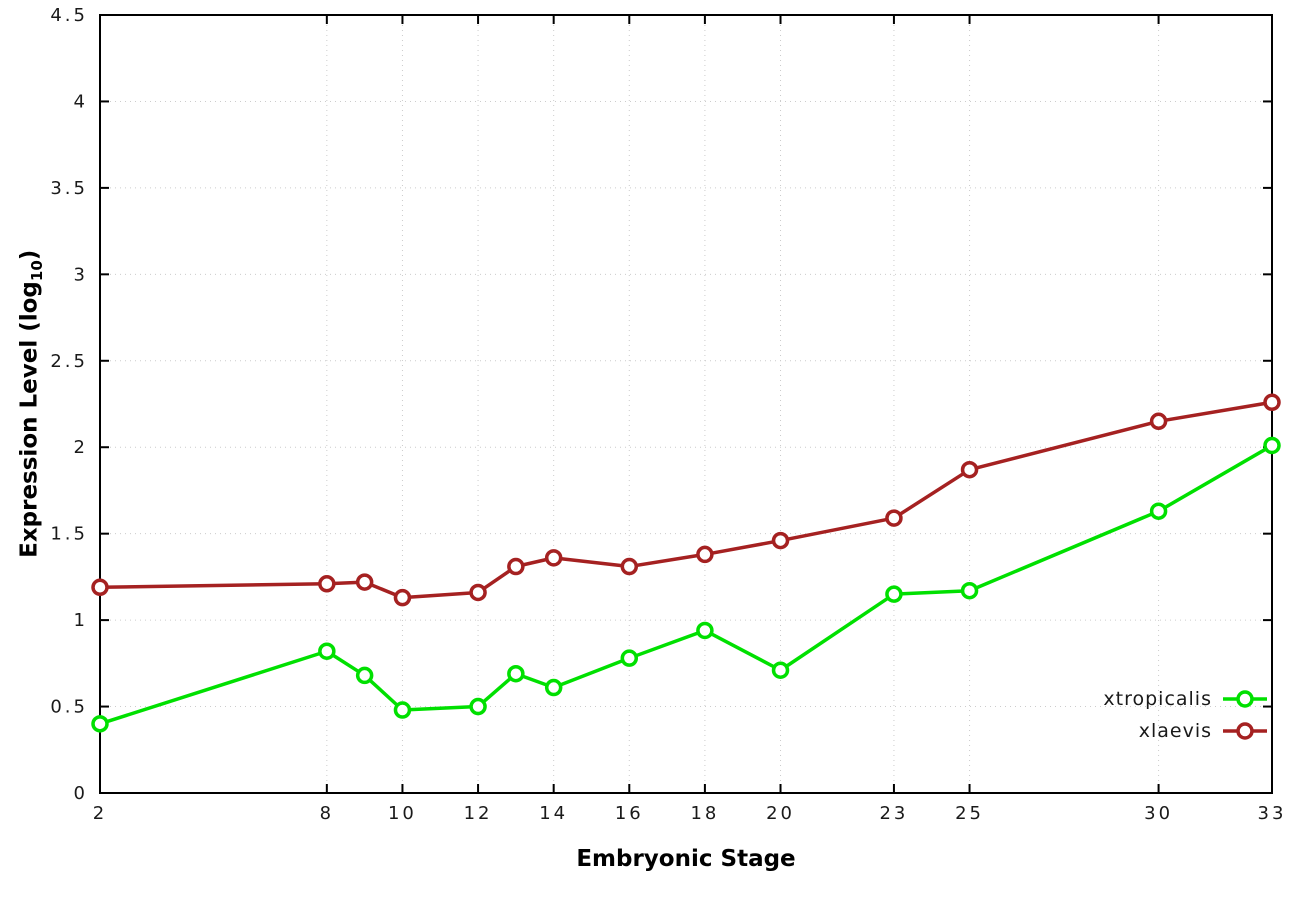  I want to click on y-axis-label-prefix: Expression Level (log, so click(29, 420).